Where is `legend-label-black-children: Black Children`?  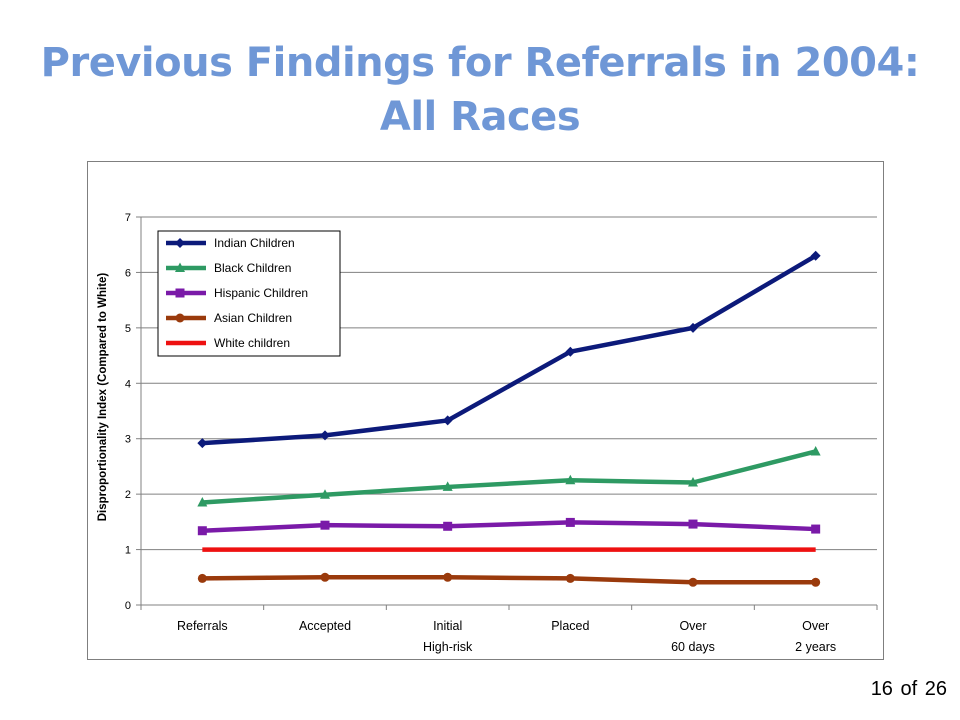
legend-label-black-children: Black Children is located at coordinates (252, 268).